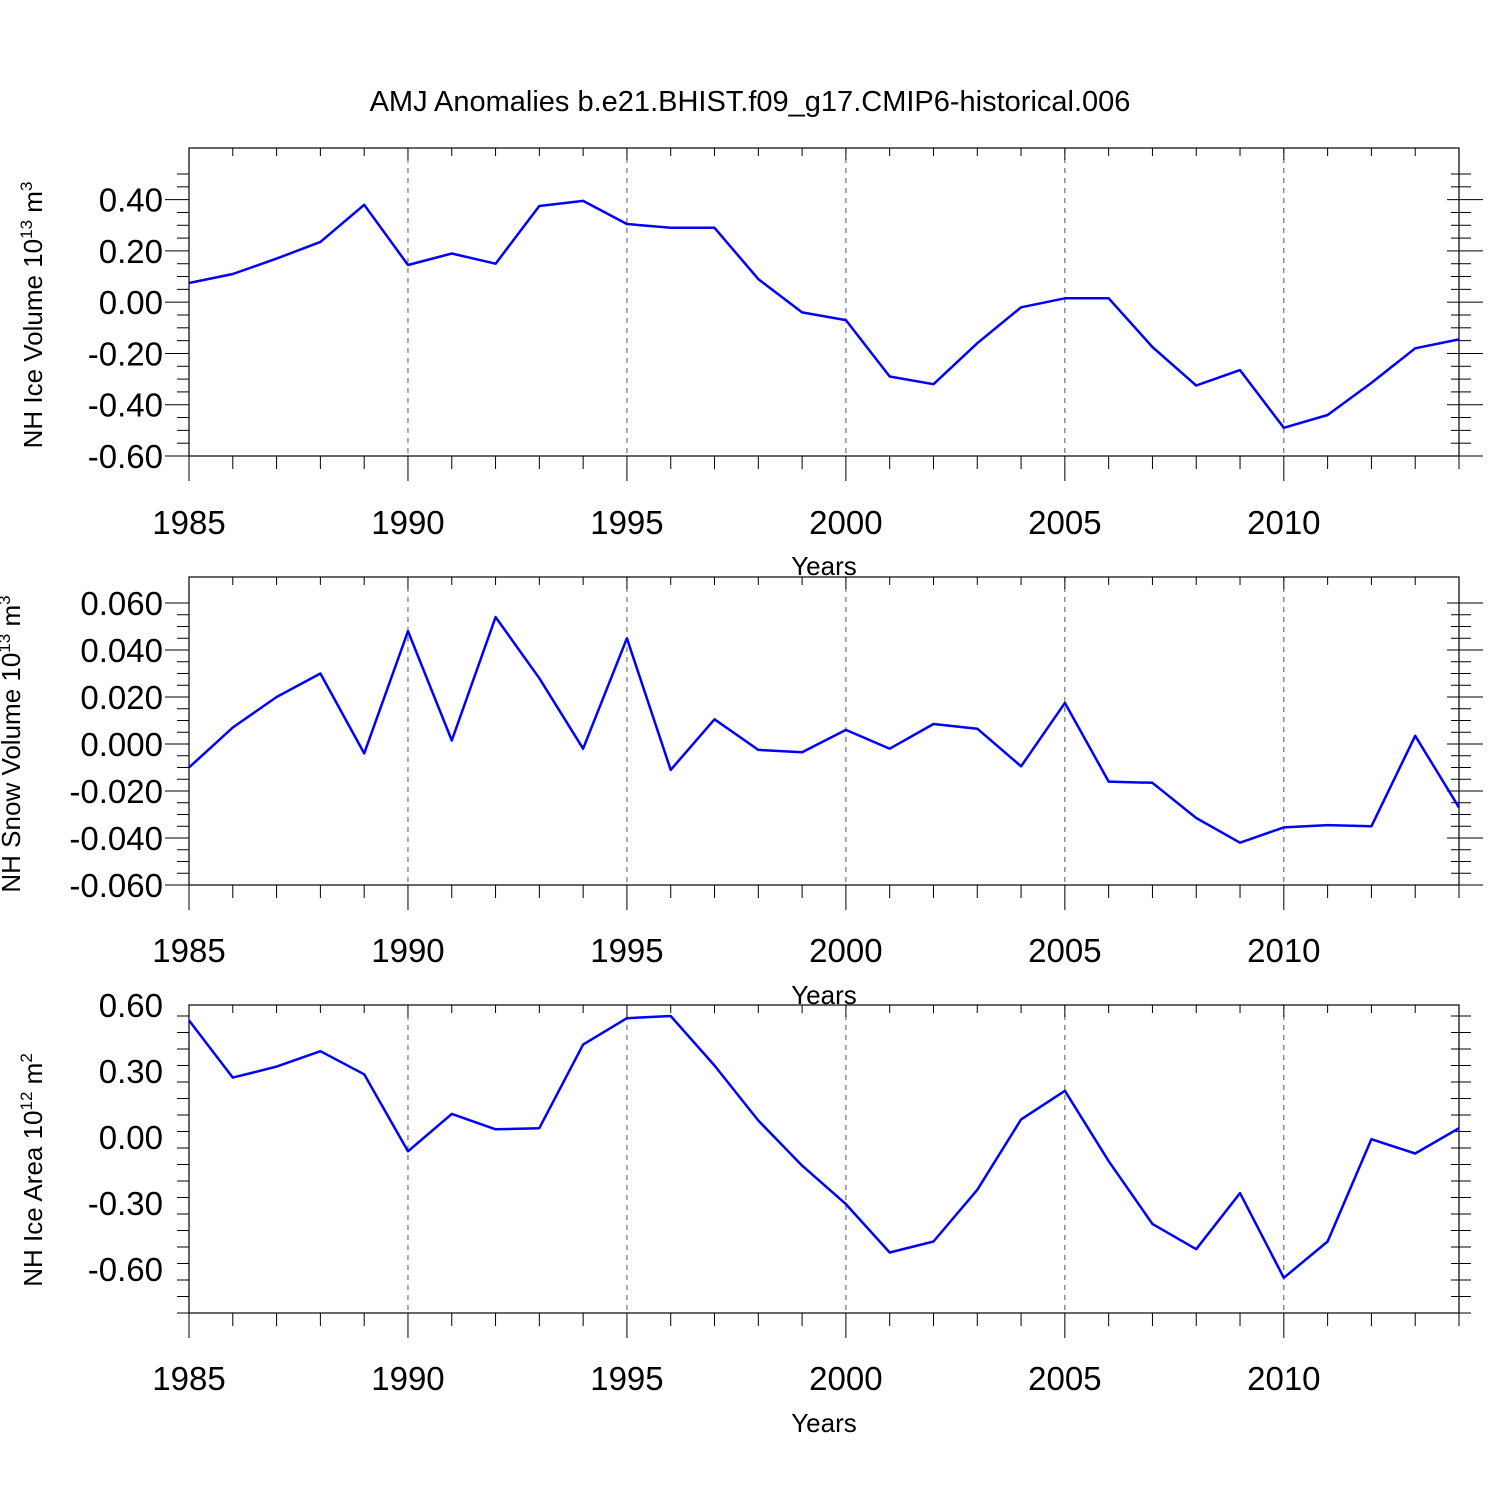 This screenshot has width=1500, height=1500. Describe the element at coordinates (125, 353) in the screenshot. I see `y-tick-label: -0.20` at that location.